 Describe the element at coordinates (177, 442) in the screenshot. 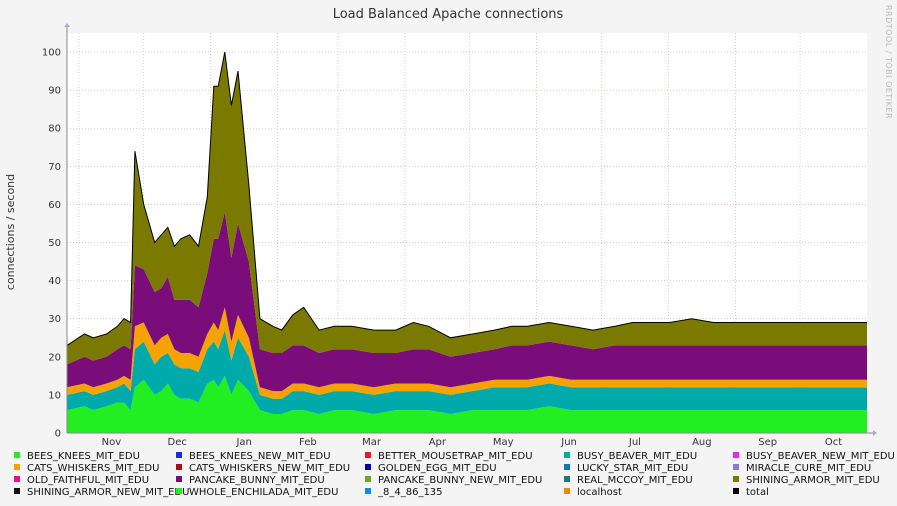

I see `x-tick-label: Dec` at that location.